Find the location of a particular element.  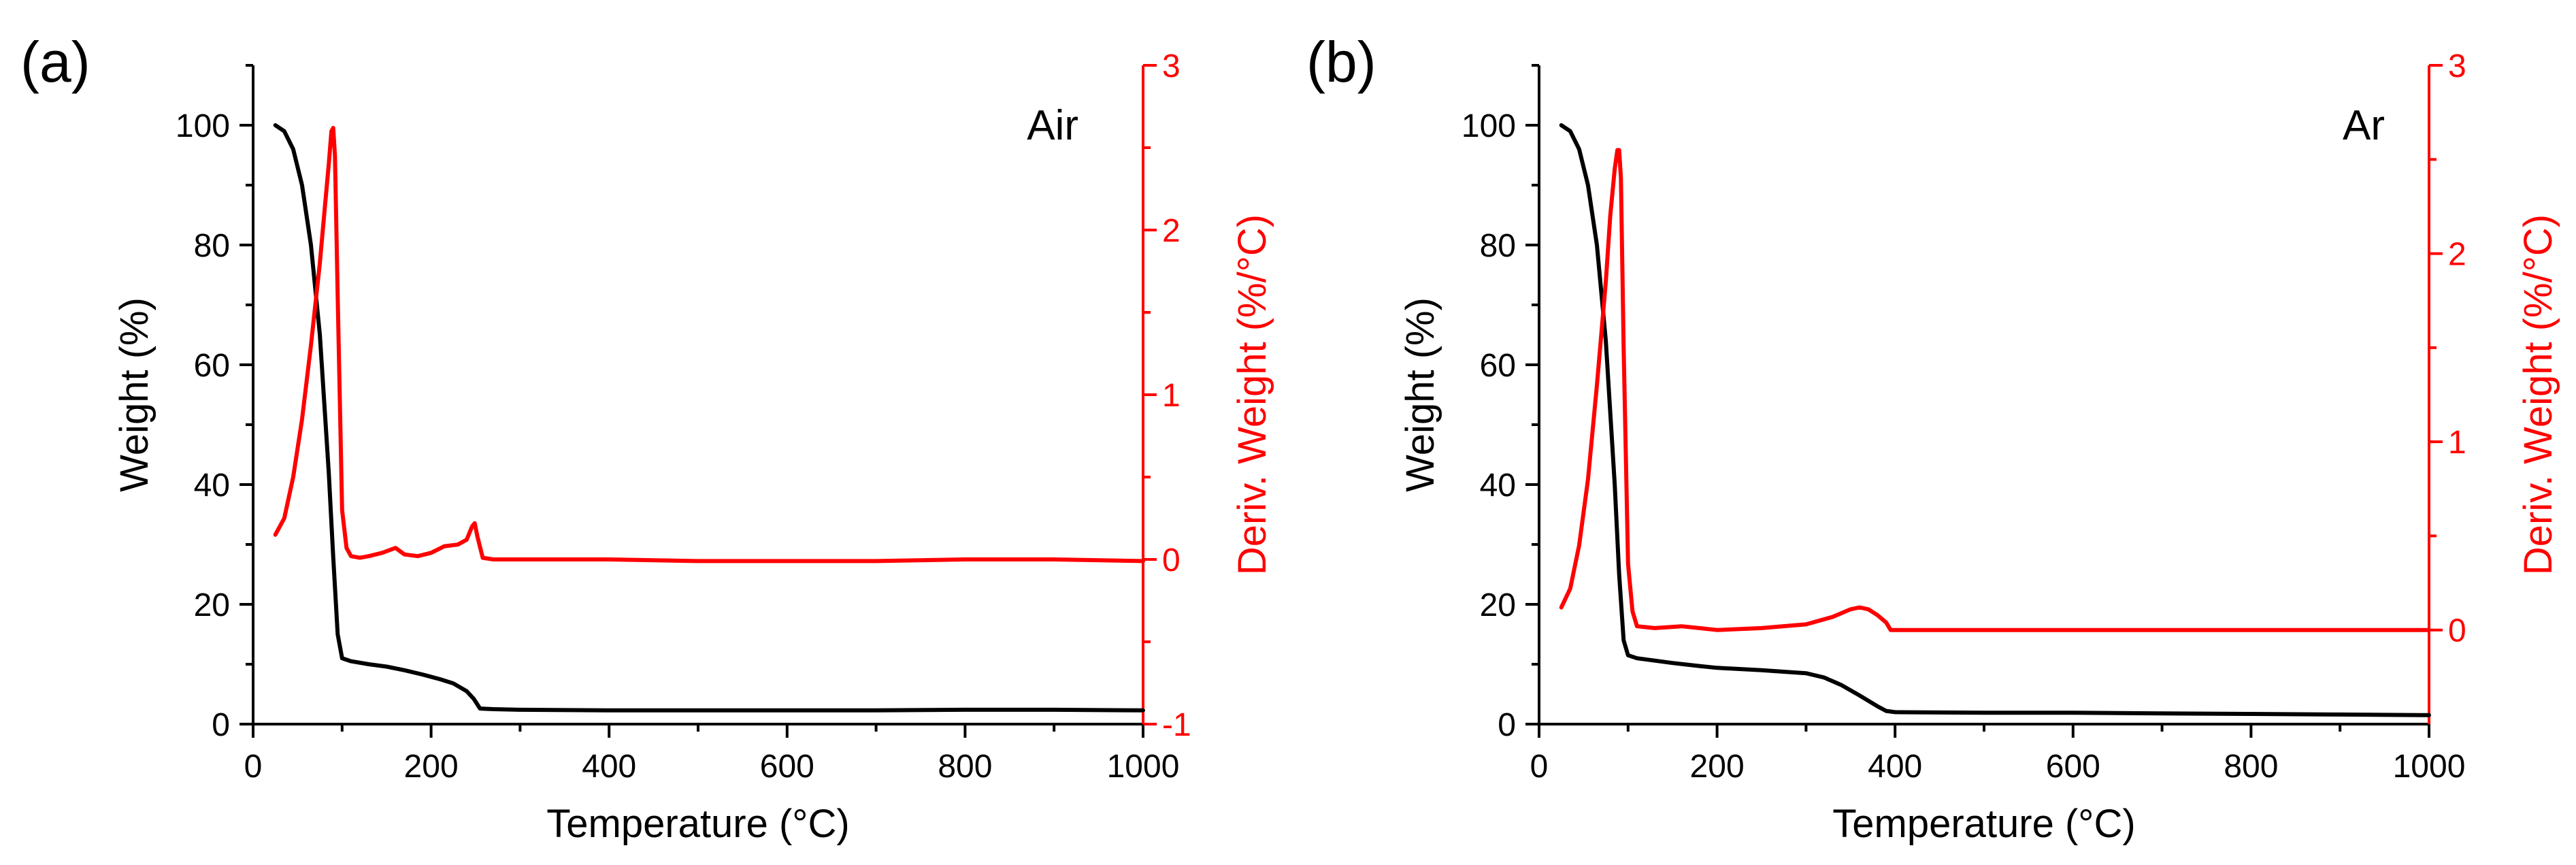

condition-annotation: Air is located at coordinates (1052, 125).